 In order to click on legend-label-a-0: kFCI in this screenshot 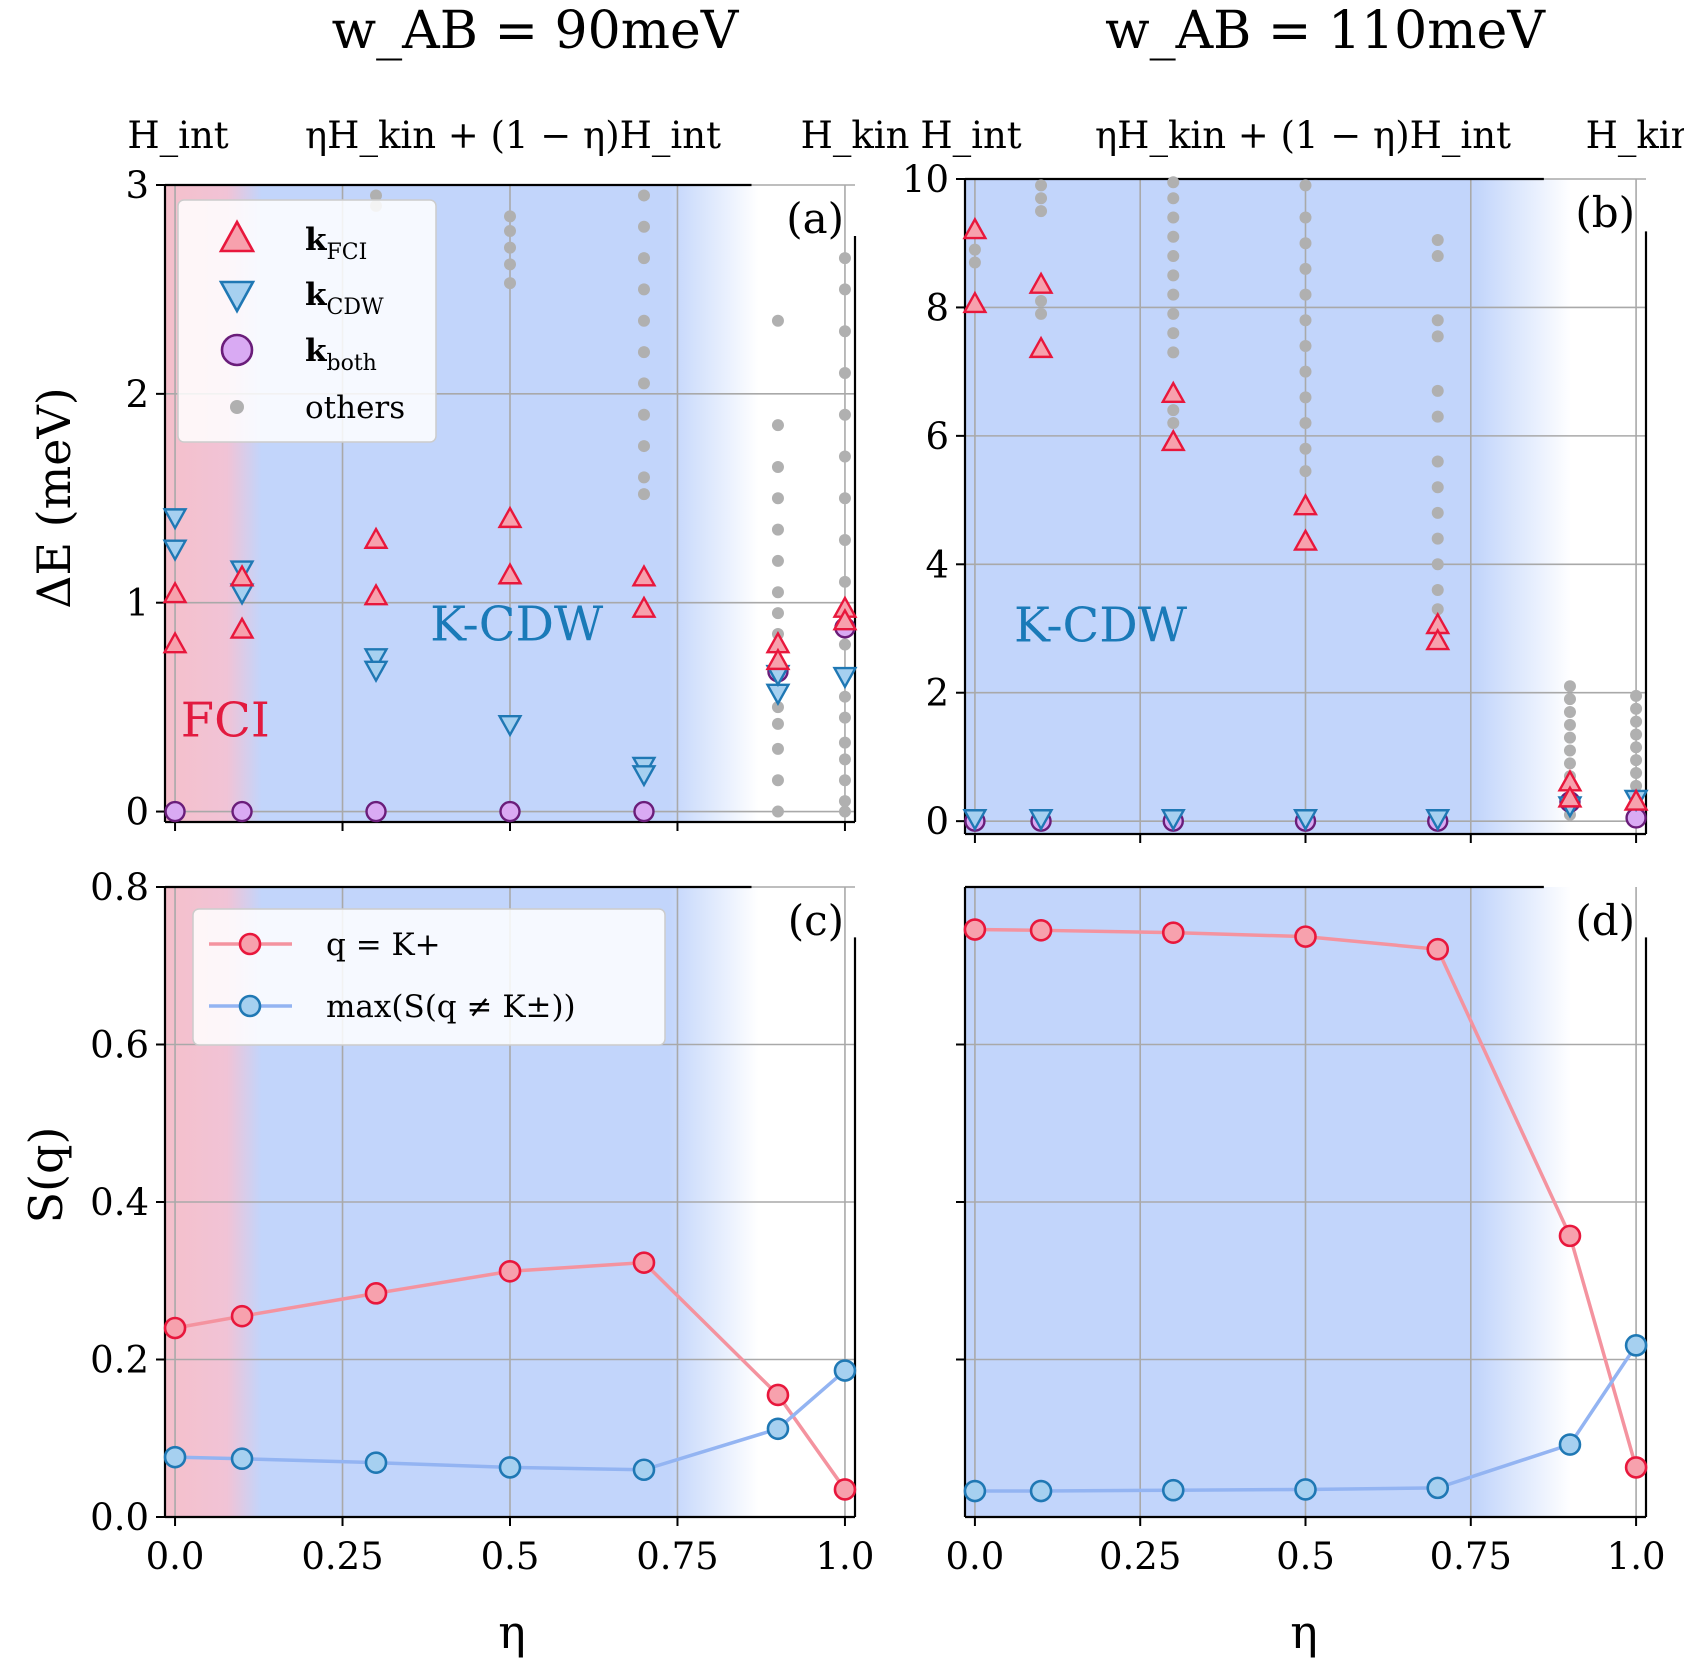, I will do `click(336, 243)`.